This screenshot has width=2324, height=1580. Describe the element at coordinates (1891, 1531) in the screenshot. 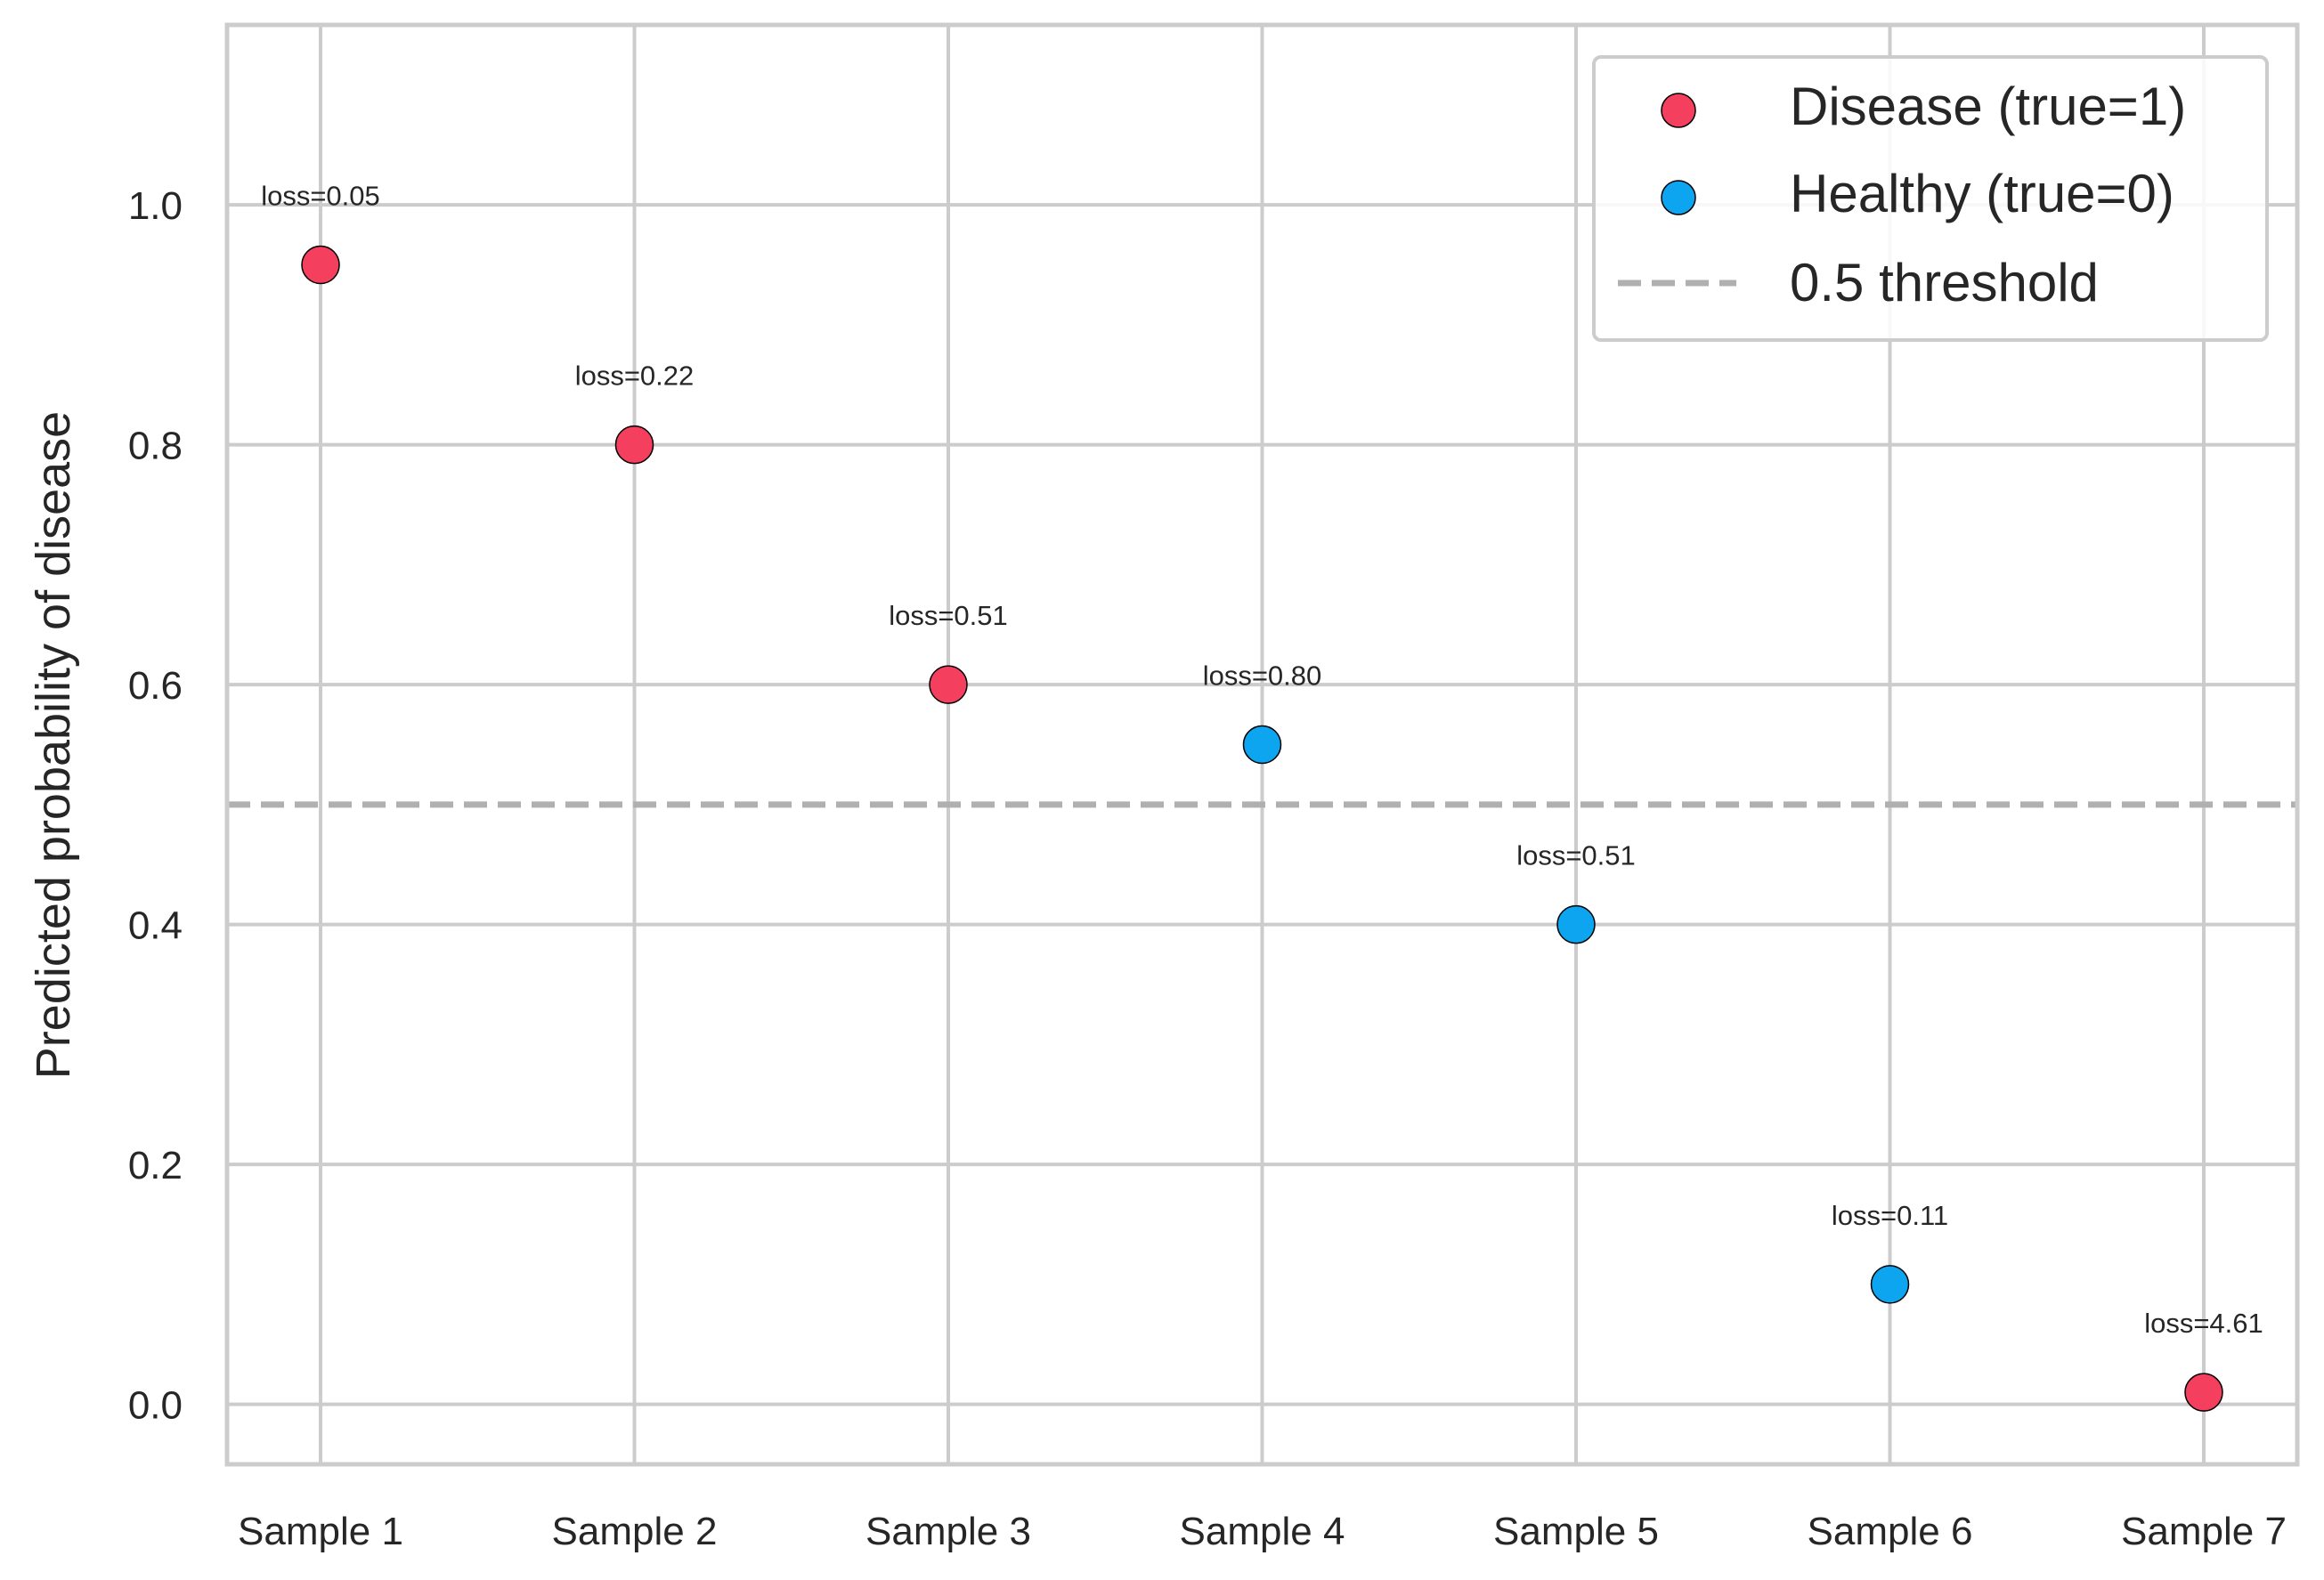

I see `x-tick-label: Sample 6` at that location.